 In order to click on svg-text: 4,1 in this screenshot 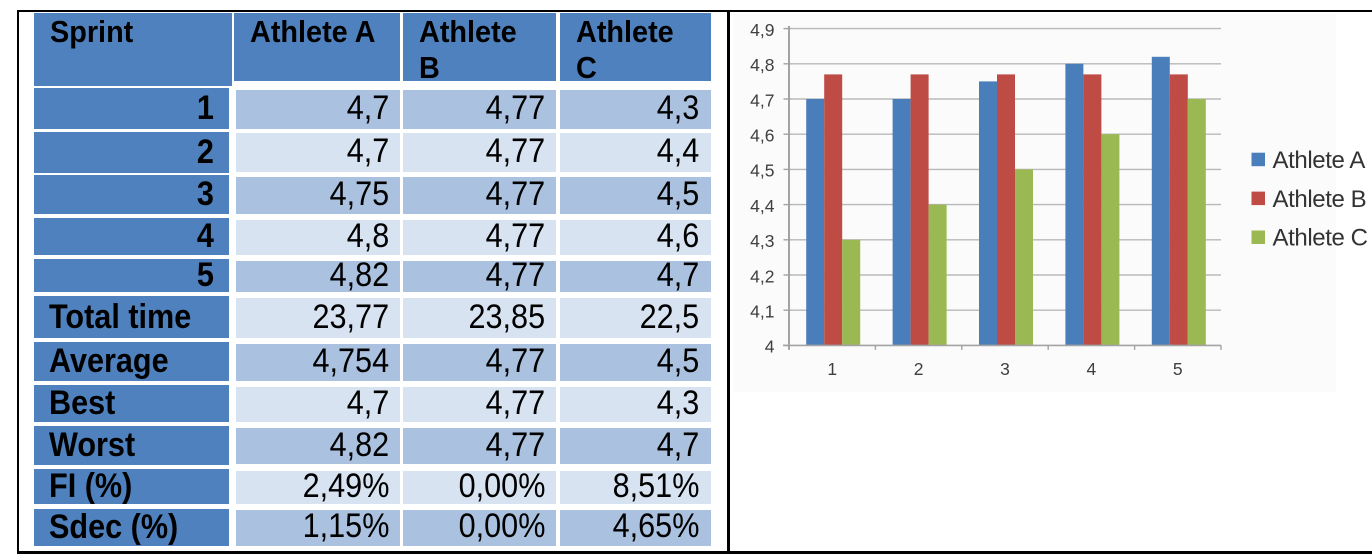, I will do `click(762, 312)`.